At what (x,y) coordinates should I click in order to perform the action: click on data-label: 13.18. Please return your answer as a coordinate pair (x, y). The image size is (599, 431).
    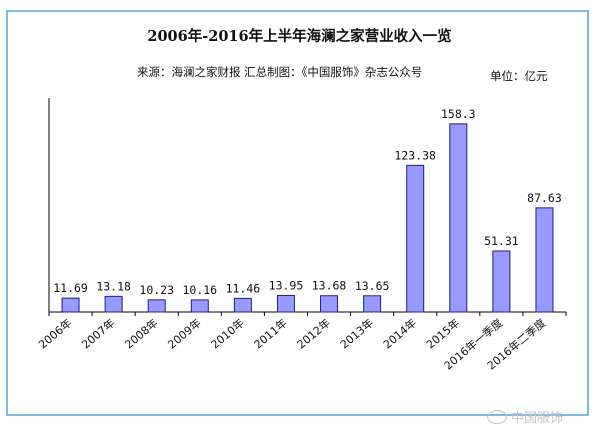
    Looking at the image, I should click on (113, 286).